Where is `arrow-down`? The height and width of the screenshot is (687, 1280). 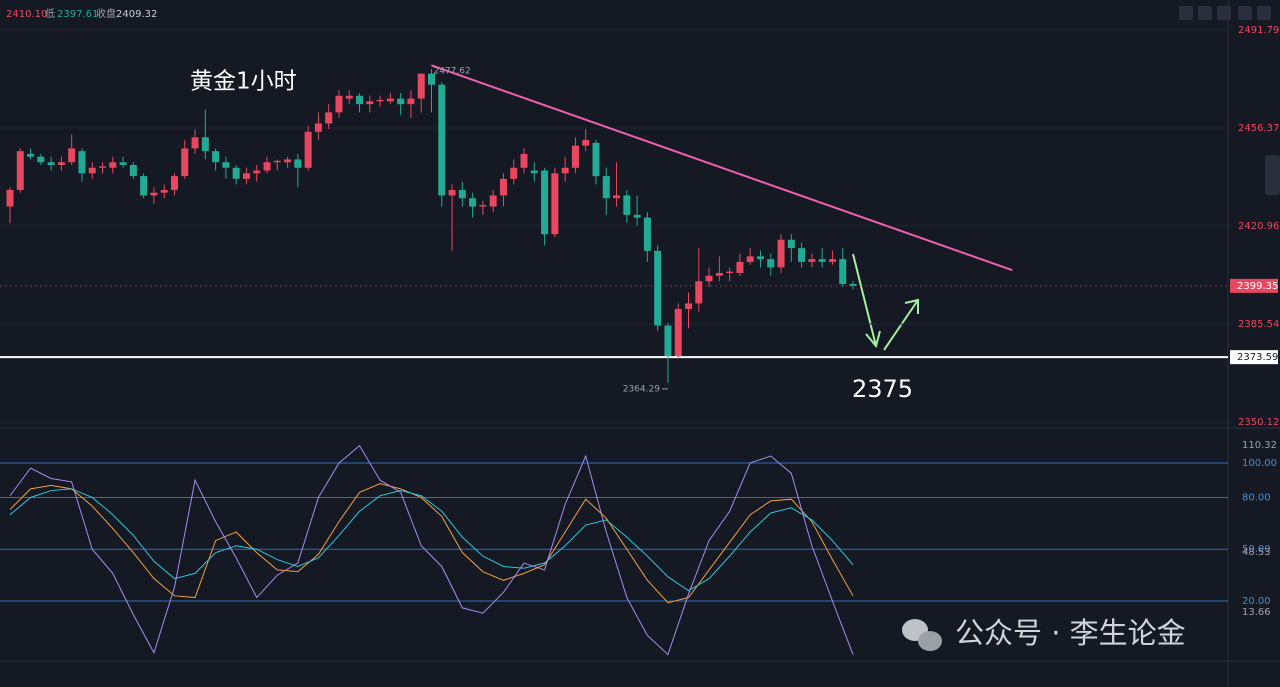 arrow-down is located at coordinates (864, 300).